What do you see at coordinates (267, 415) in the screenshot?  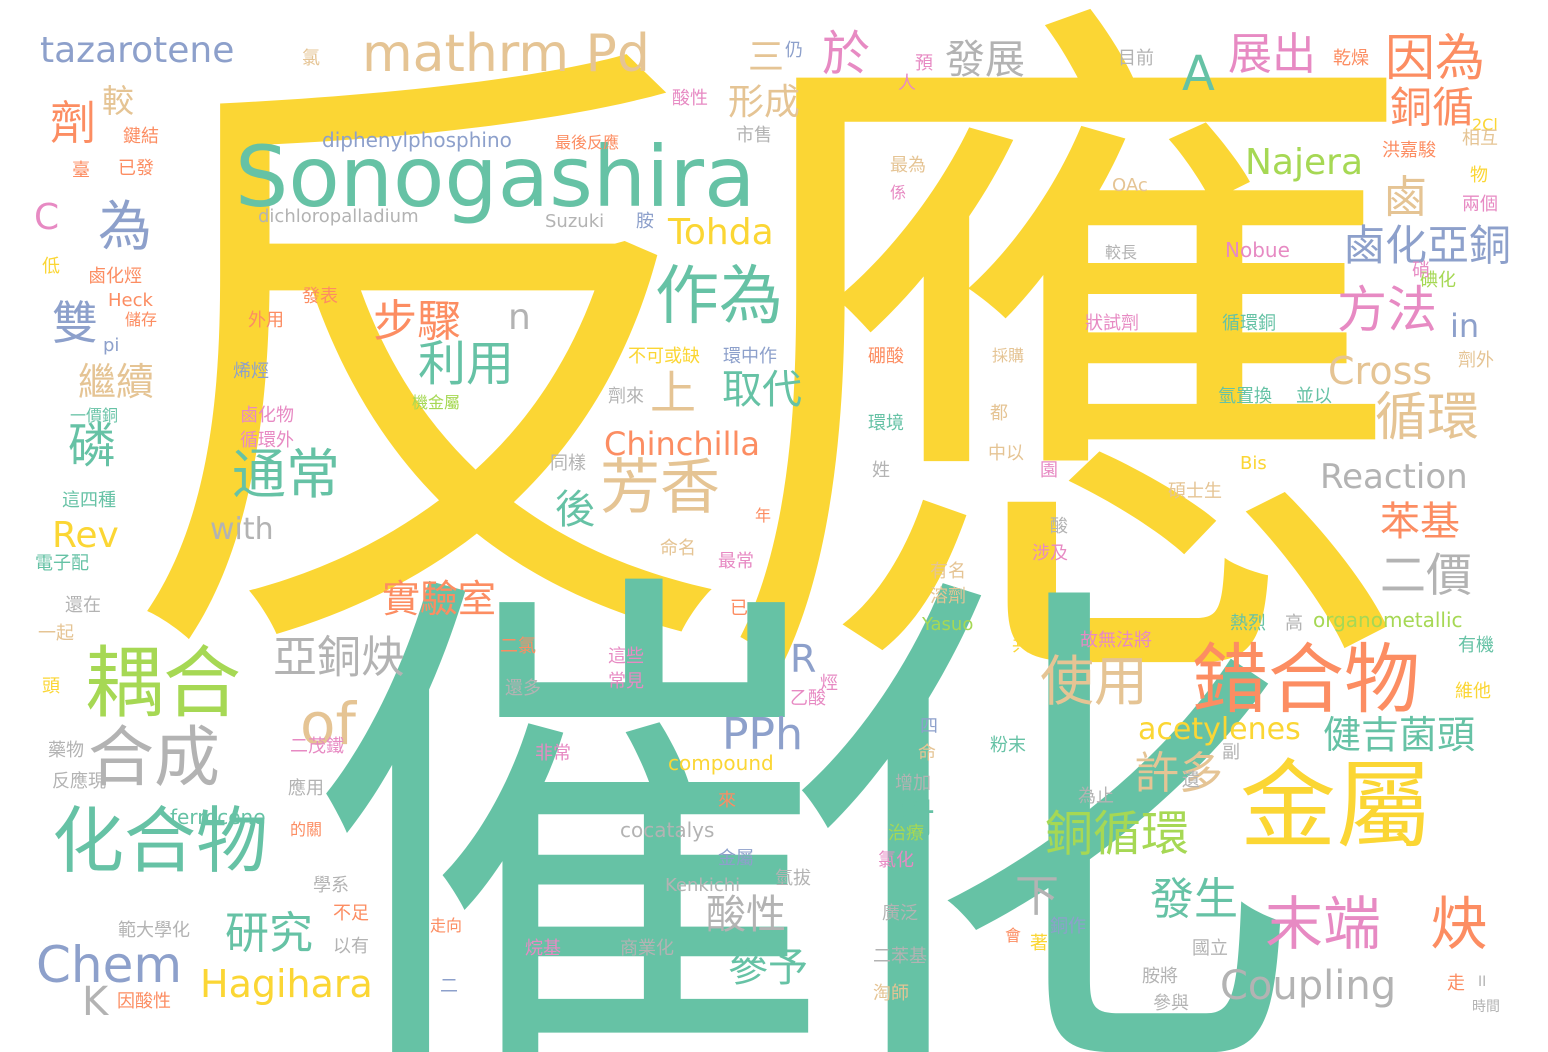 I see `word-122: 鹵化物` at bounding box center [267, 415].